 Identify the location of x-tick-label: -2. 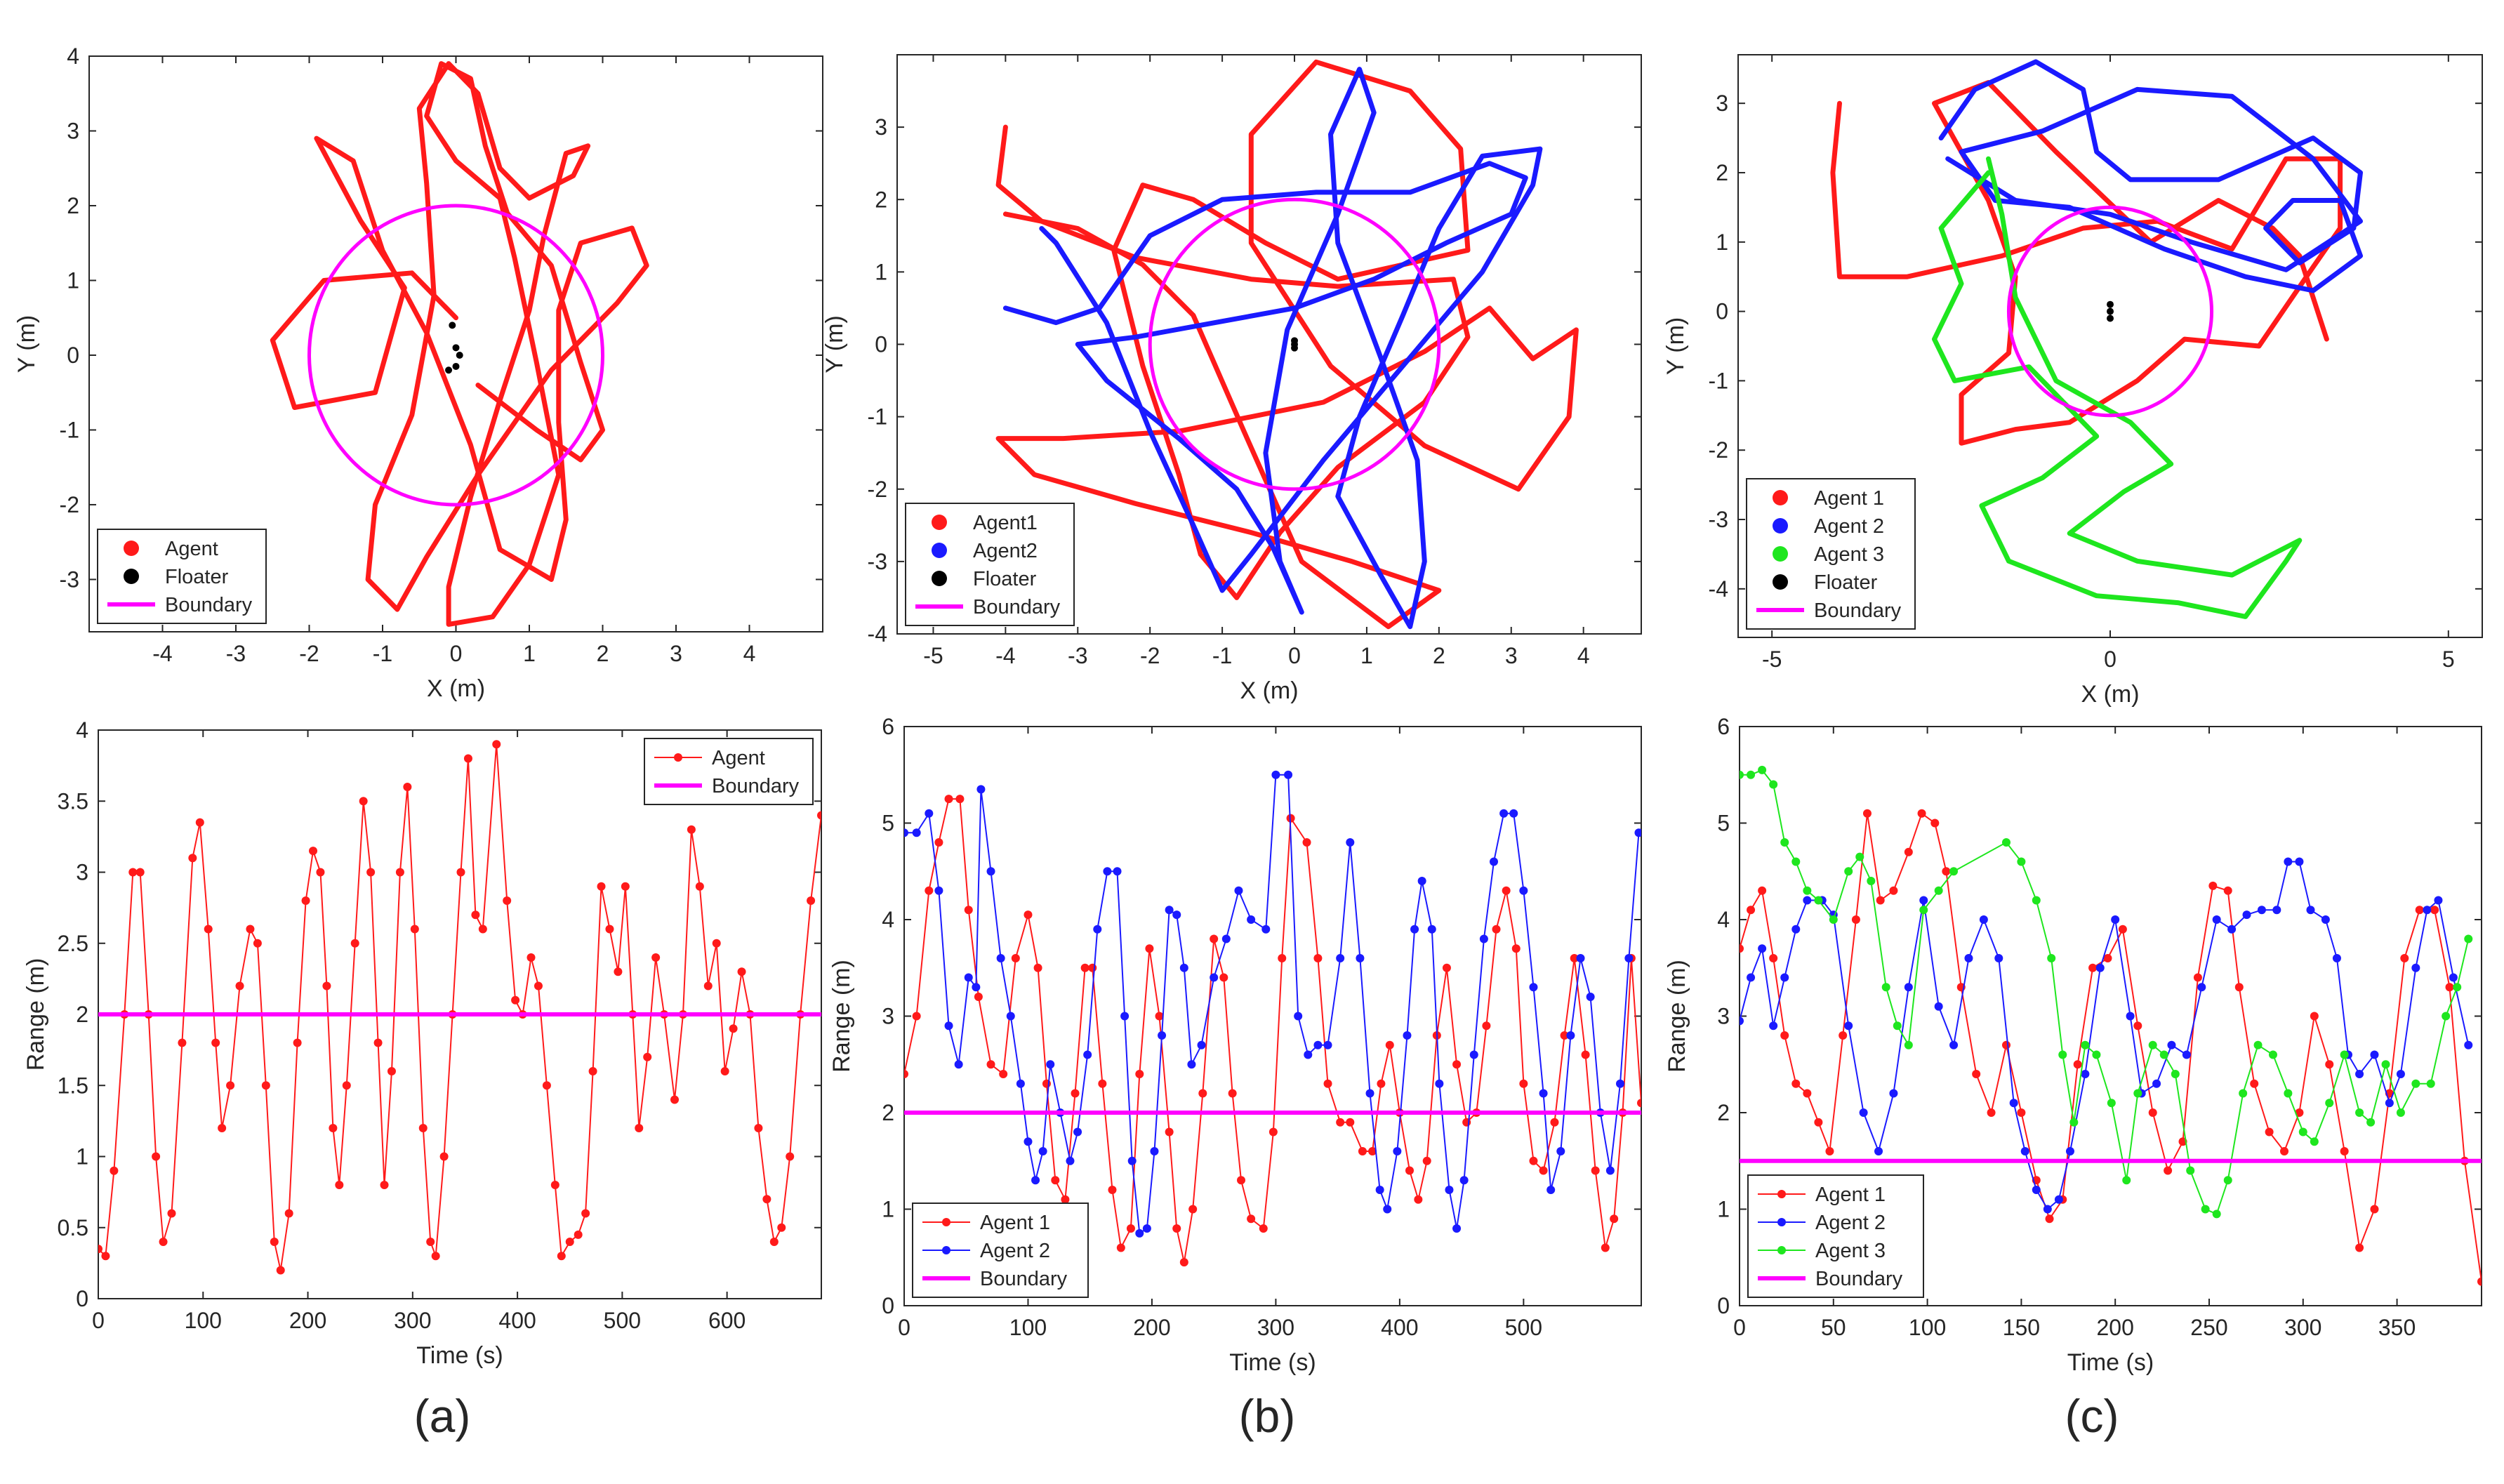
(309, 653).